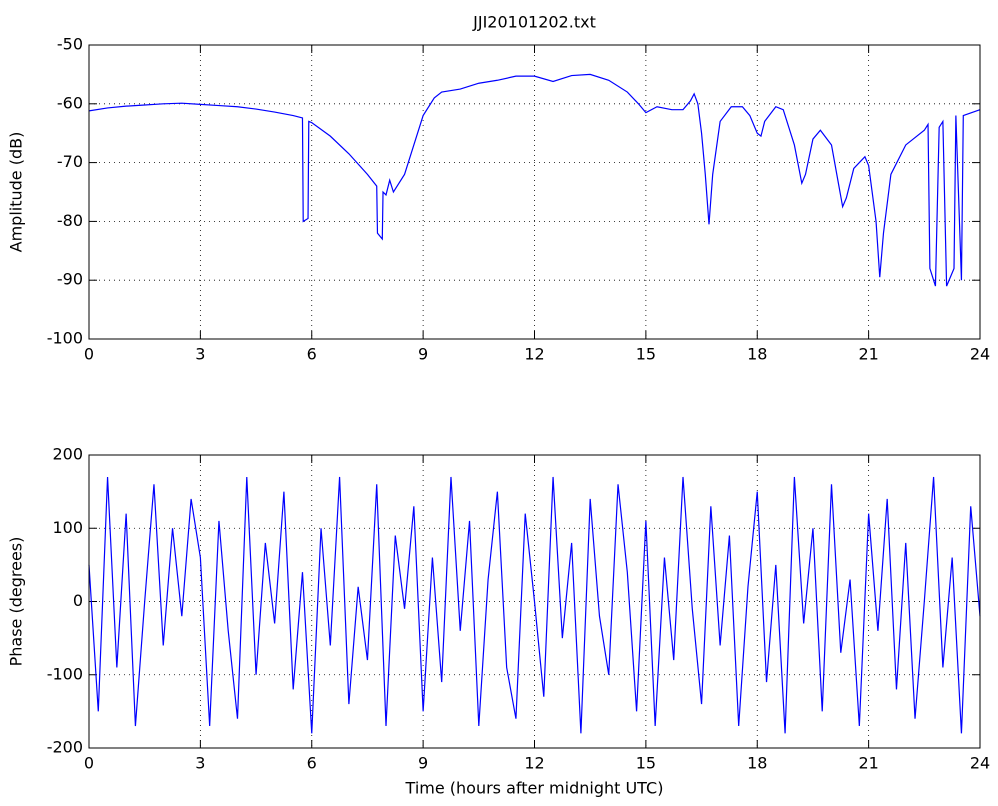  What do you see at coordinates (16, 602) in the screenshot?
I see `y-axis-label: Phase (degrees)` at bounding box center [16, 602].